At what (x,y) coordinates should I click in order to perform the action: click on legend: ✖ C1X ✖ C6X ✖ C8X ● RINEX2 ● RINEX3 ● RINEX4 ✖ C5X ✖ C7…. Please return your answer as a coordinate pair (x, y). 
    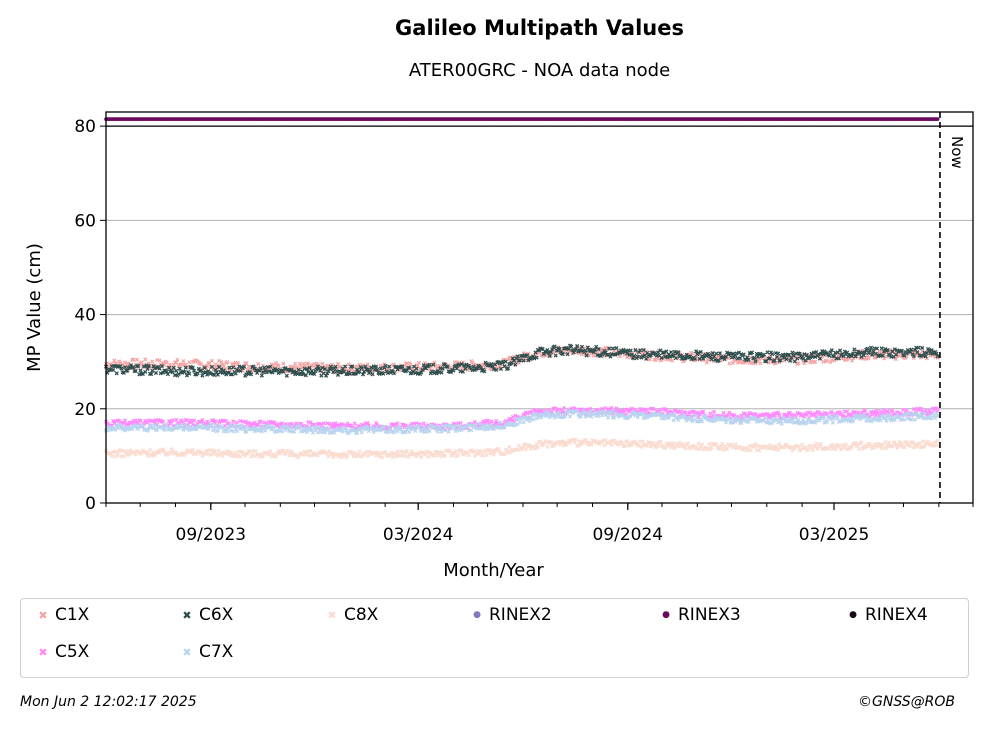
    Looking at the image, I should click on (494, 638).